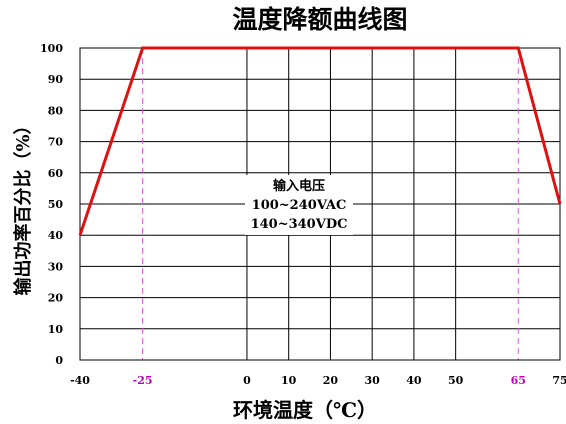  What do you see at coordinates (143, 380) in the screenshot?
I see `x-tick-label: -25` at bounding box center [143, 380].